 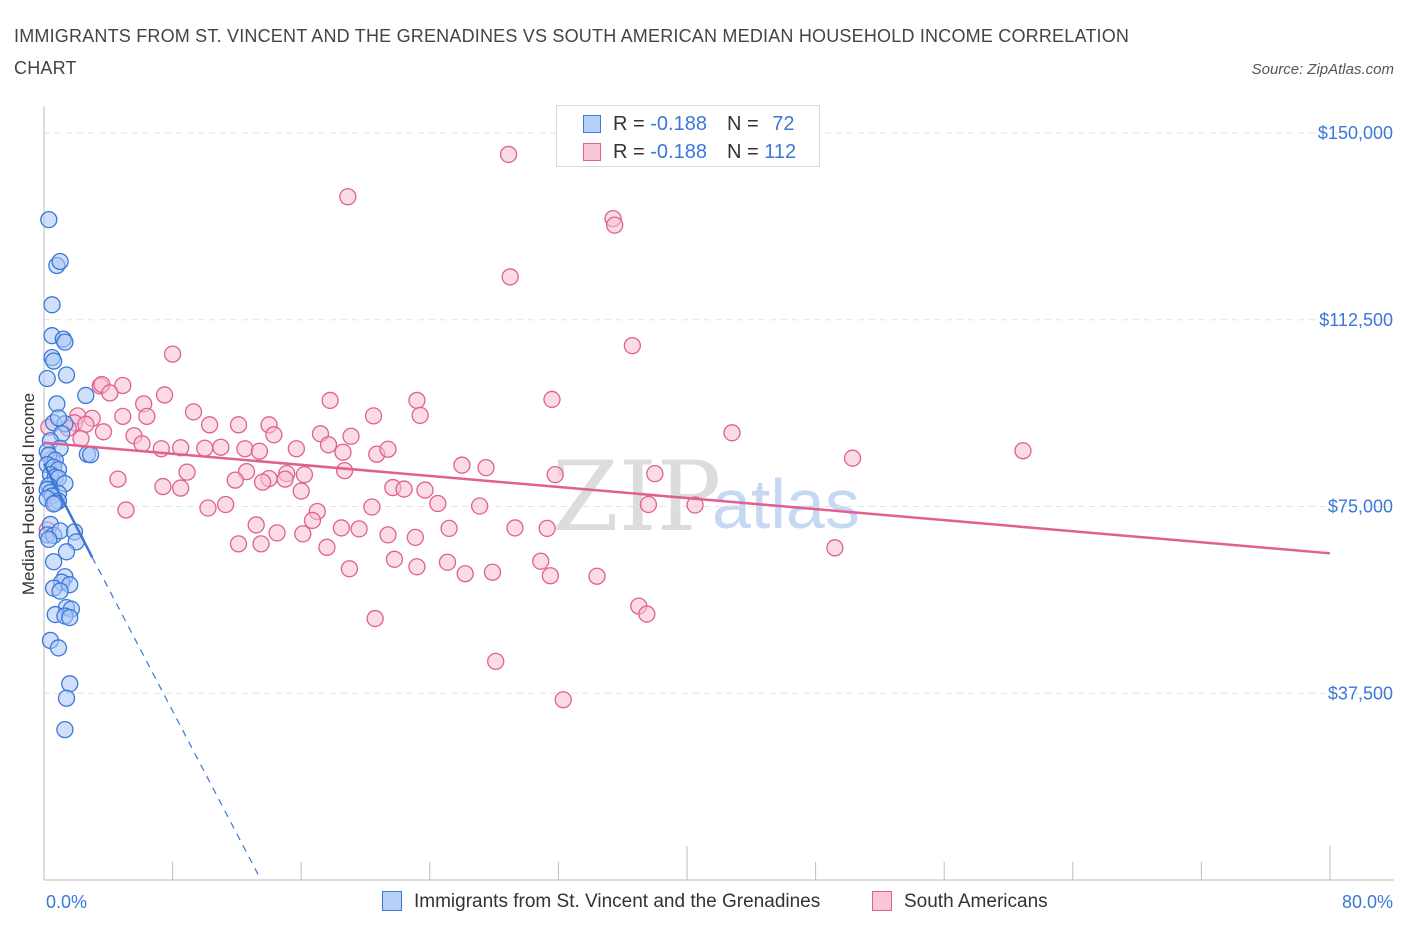 I want to click on south-americans-trend, so click(x=687, y=498).